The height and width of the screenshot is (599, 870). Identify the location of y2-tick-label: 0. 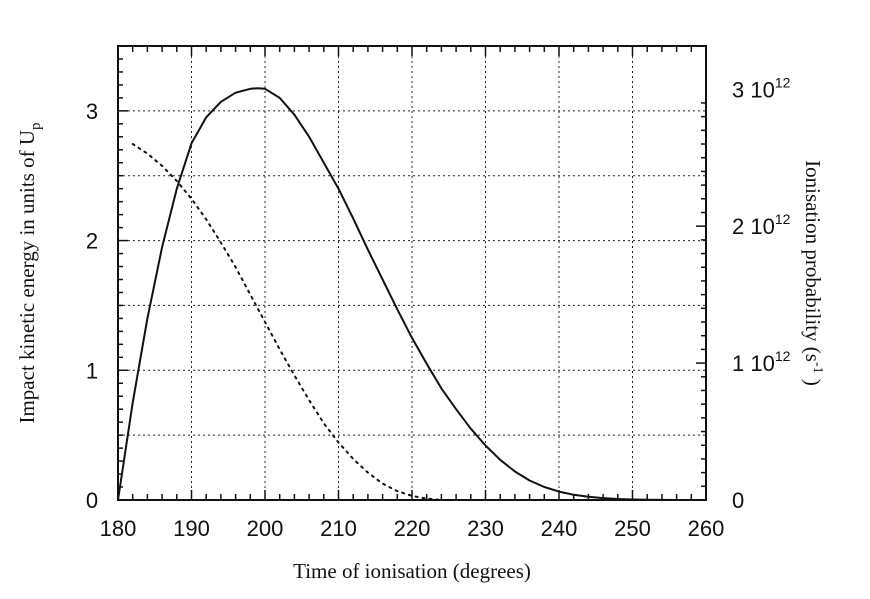
(738, 500).